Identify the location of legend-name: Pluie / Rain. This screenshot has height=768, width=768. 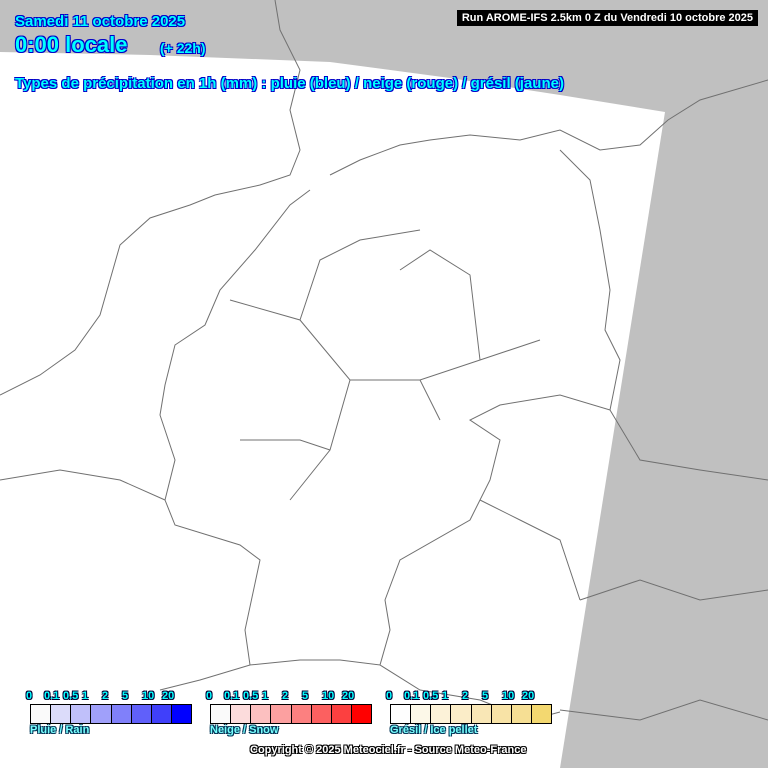
(60, 730).